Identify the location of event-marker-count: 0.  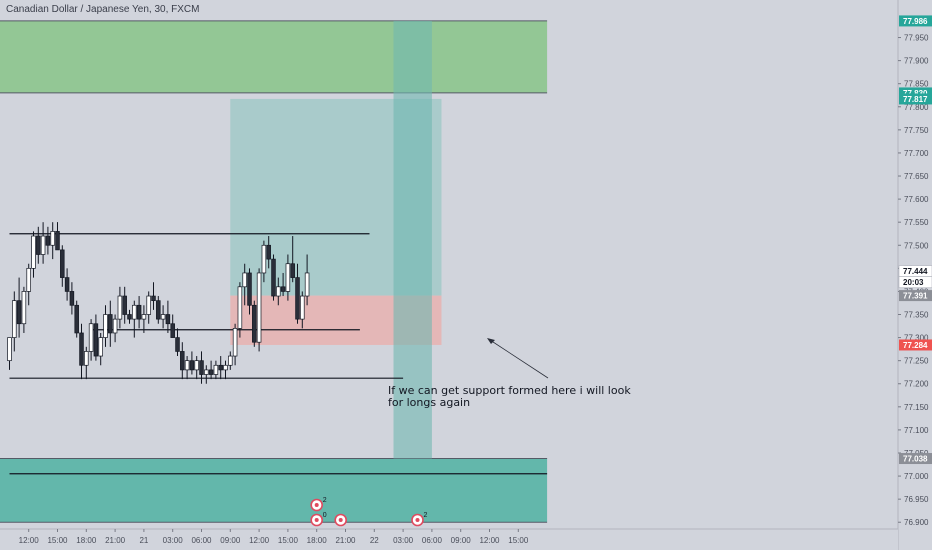
(325, 515).